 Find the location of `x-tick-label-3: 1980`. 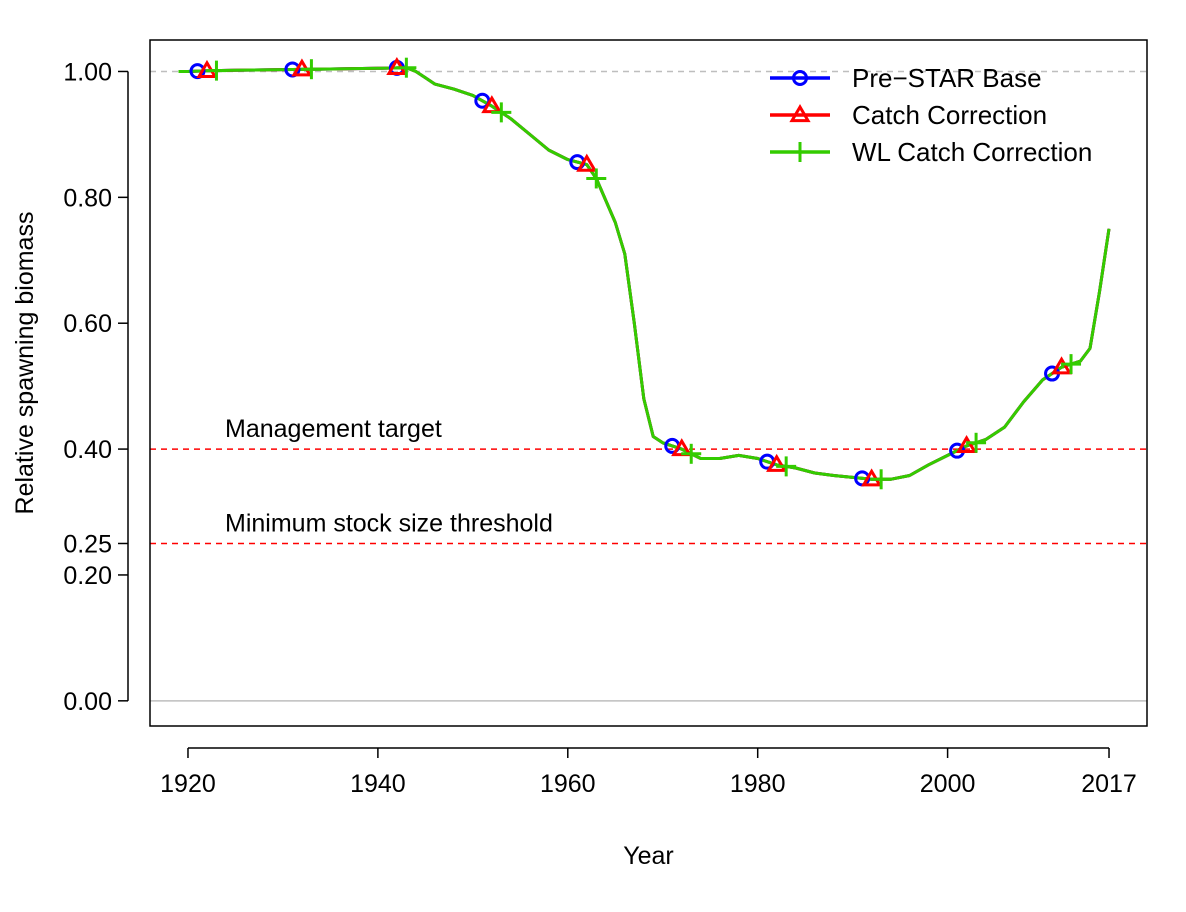

x-tick-label-3: 1980 is located at coordinates (758, 784).